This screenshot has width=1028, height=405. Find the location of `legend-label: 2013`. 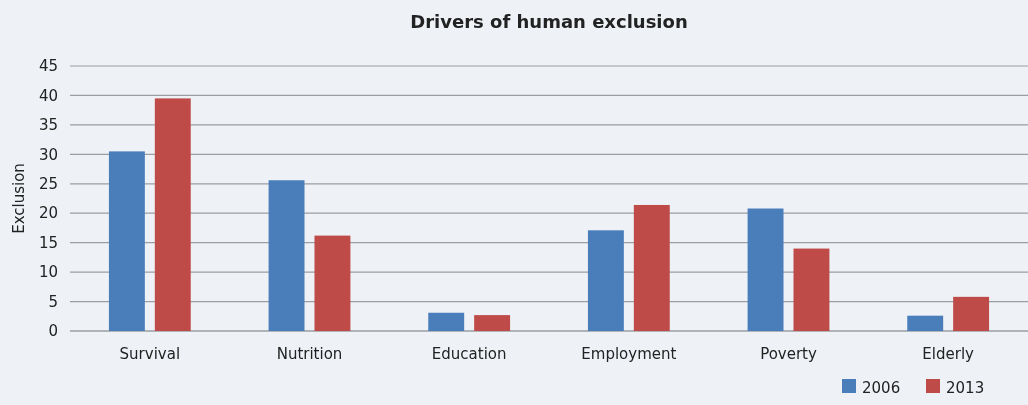

legend-label: 2013 is located at coordinates (965, 388).